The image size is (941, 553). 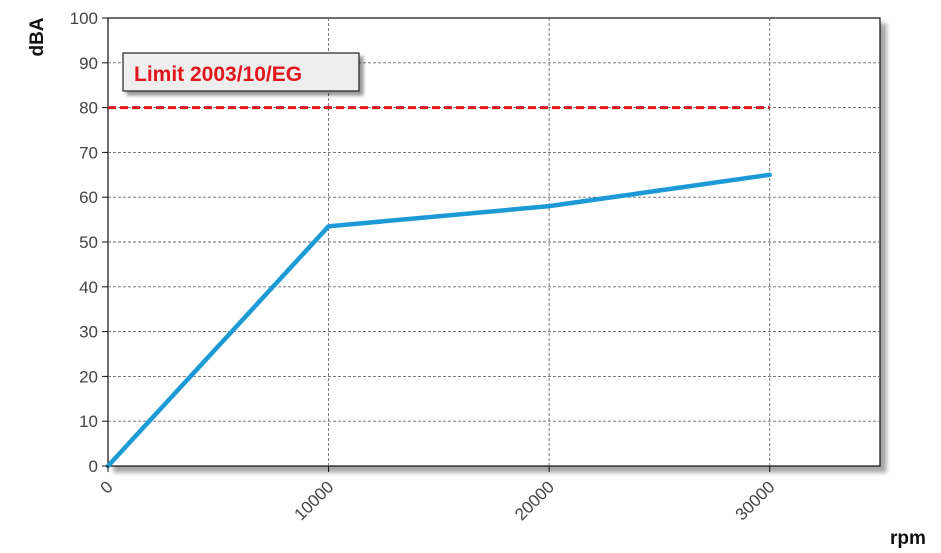 What do you see at coordinates (218, 74) in the screenshot?
I see `limit-annotation-label: Limit 2003/10/EG` at bounding box center [218, 74].